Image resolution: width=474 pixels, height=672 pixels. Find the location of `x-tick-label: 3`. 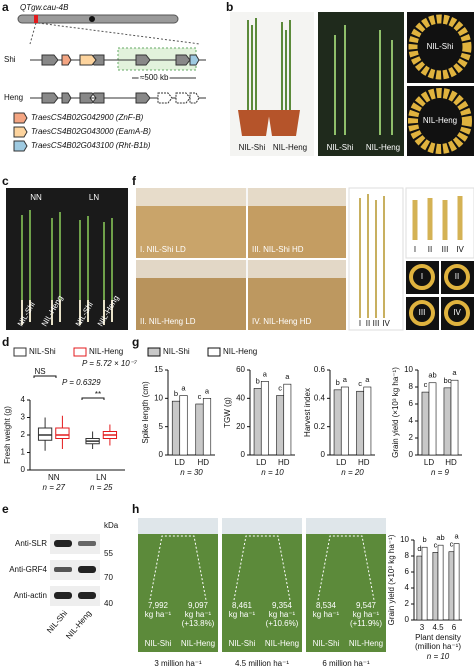

x-tick-label: 3 is located at coordinates (422, 627).